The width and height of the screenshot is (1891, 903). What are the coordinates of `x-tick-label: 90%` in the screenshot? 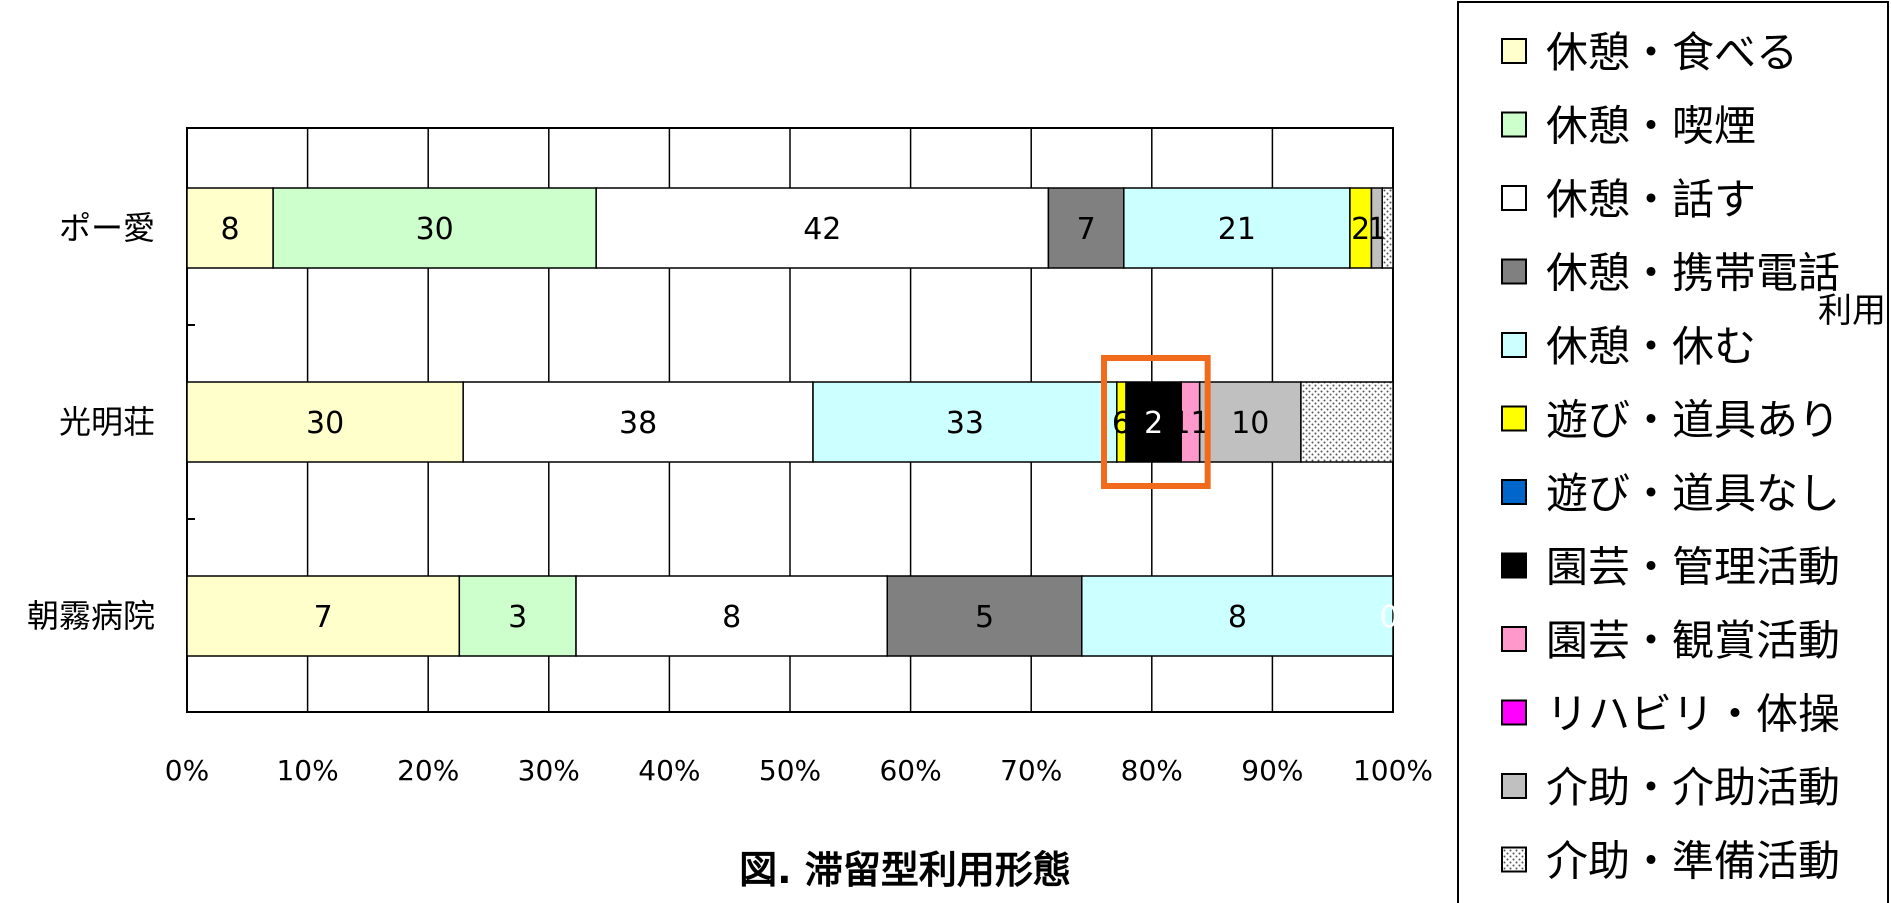 It's located at (1272, 770).